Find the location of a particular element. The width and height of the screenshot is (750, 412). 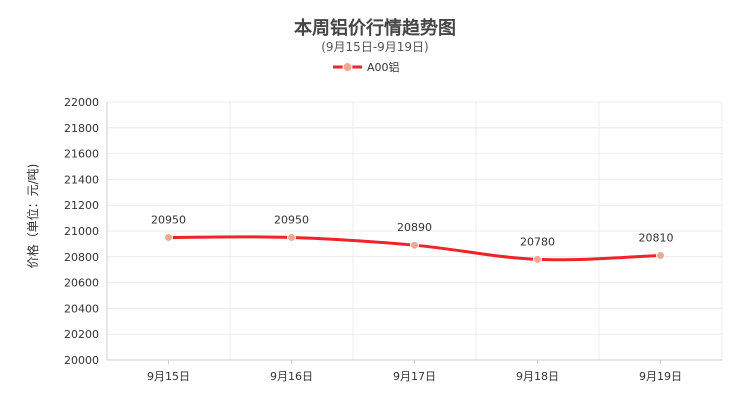

data-labels: 20950 20950 20890 20780 20810 is located at coordinates (412, 230).